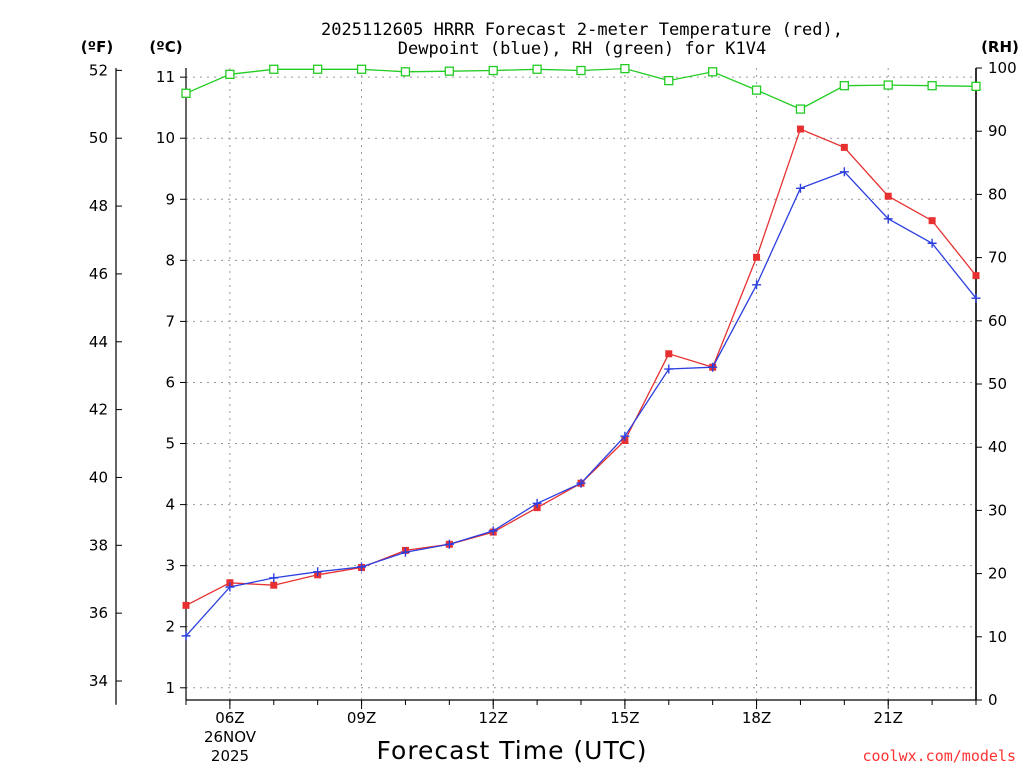 The width and height of the screenshot is (1024, 768). Describe the element at coordinates (997, 194) in the screenshot. I see `rh-tick-label: 80` at that location.